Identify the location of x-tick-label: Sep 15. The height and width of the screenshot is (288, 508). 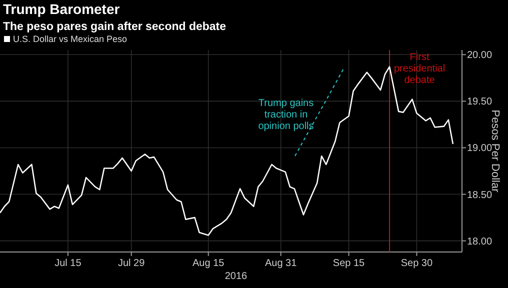
(349, 263).